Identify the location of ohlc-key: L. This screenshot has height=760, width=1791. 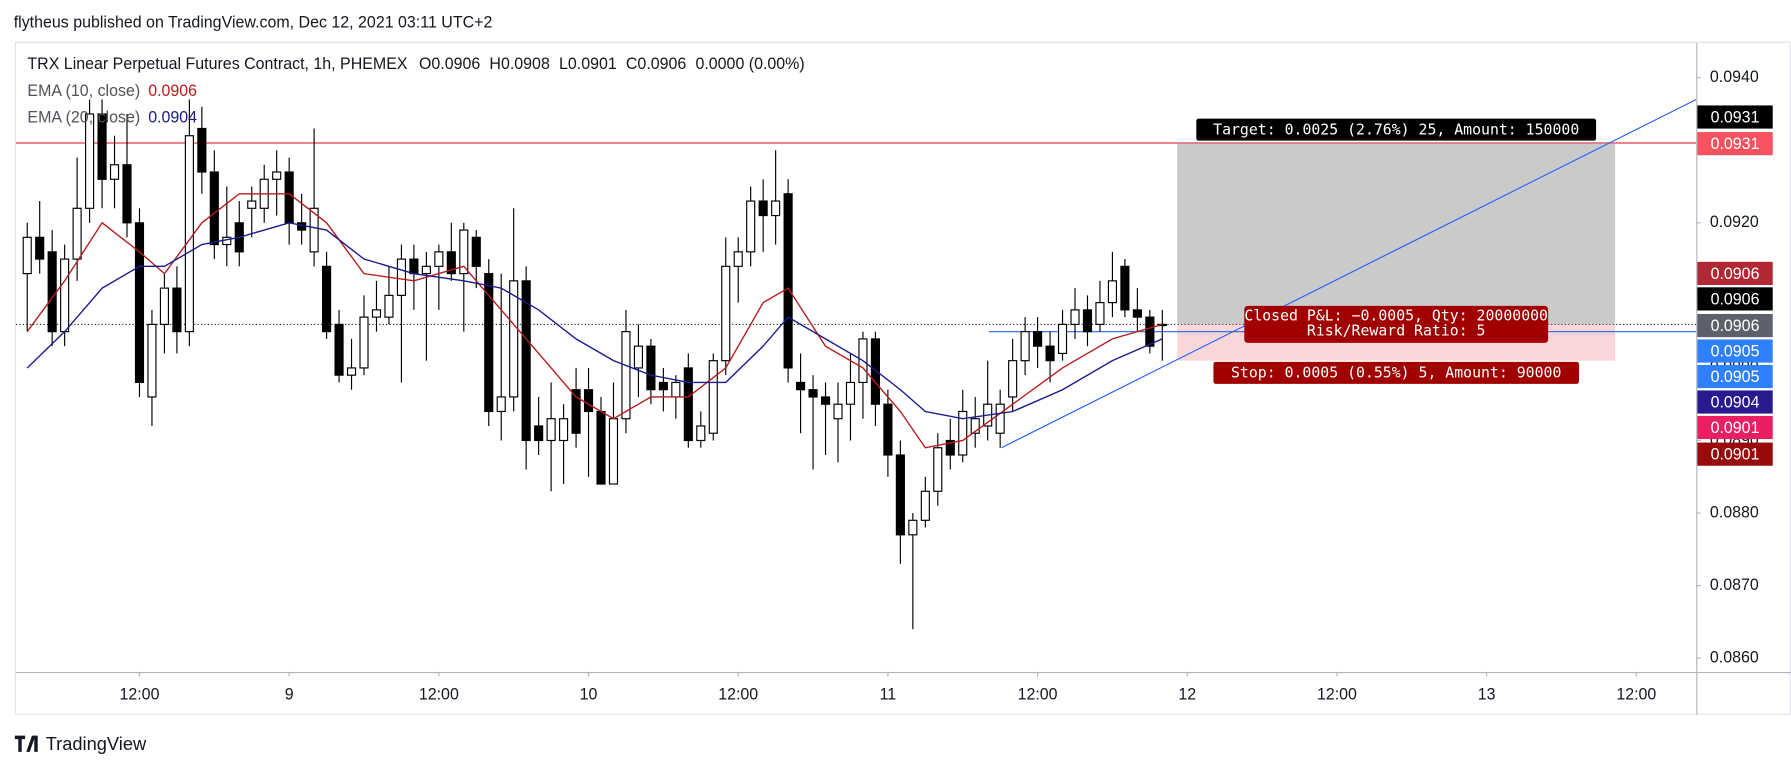
(563, 64).